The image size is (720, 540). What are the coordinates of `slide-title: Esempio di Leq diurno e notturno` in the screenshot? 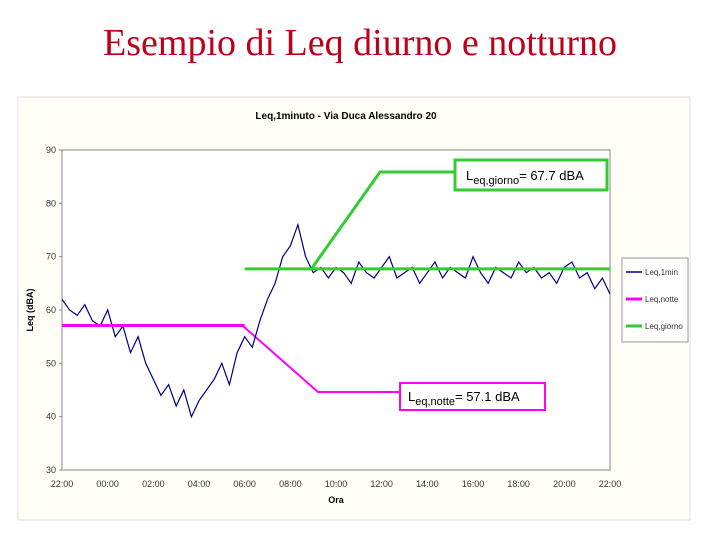 It's located at (360, 43).